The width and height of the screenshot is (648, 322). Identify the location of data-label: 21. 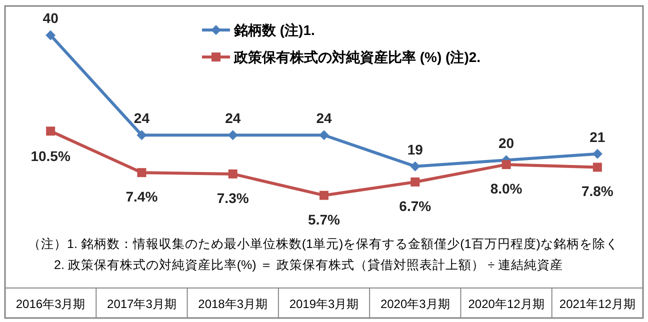
(598, 136).